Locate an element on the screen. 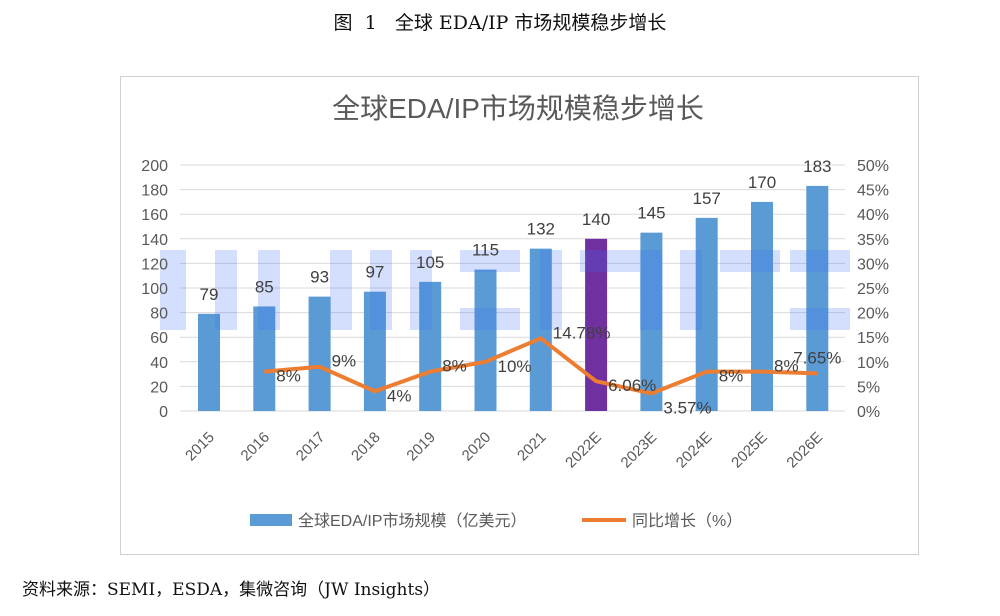 The width and height of the screenshot is (1000, 616). bar-2023E is located at coordinates (651, 321).